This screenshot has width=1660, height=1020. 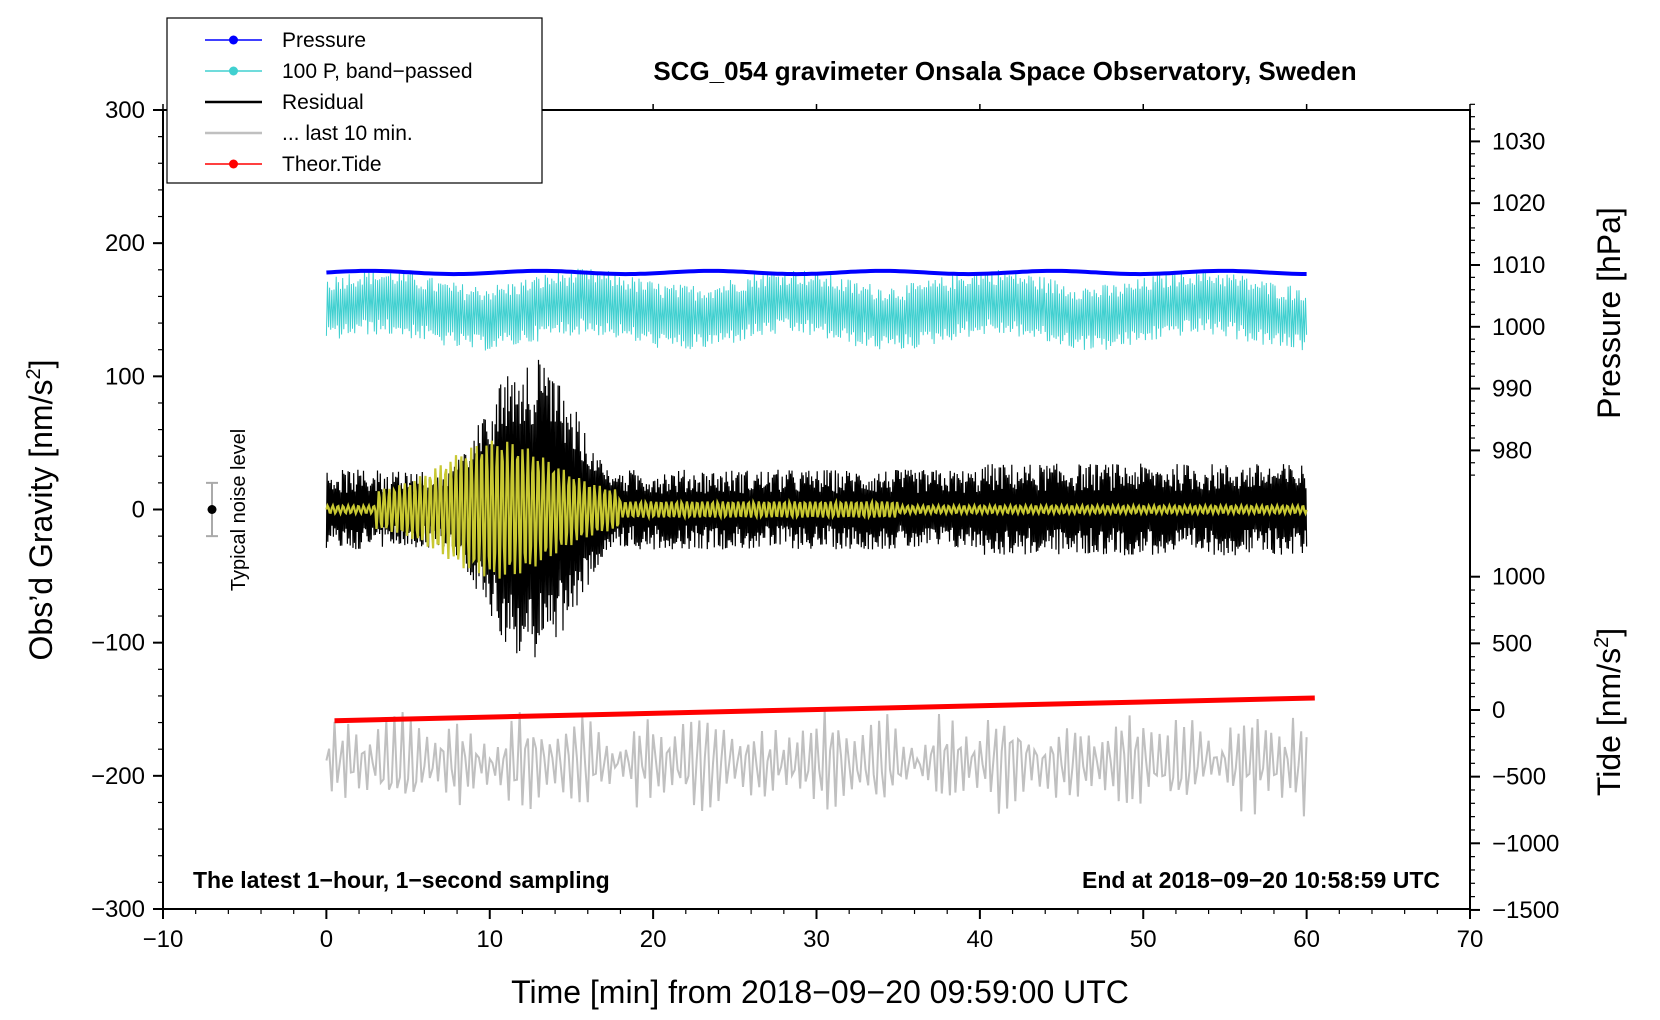 I want to click on legend-label: ... last 10 min., so click(x=347, y=133).